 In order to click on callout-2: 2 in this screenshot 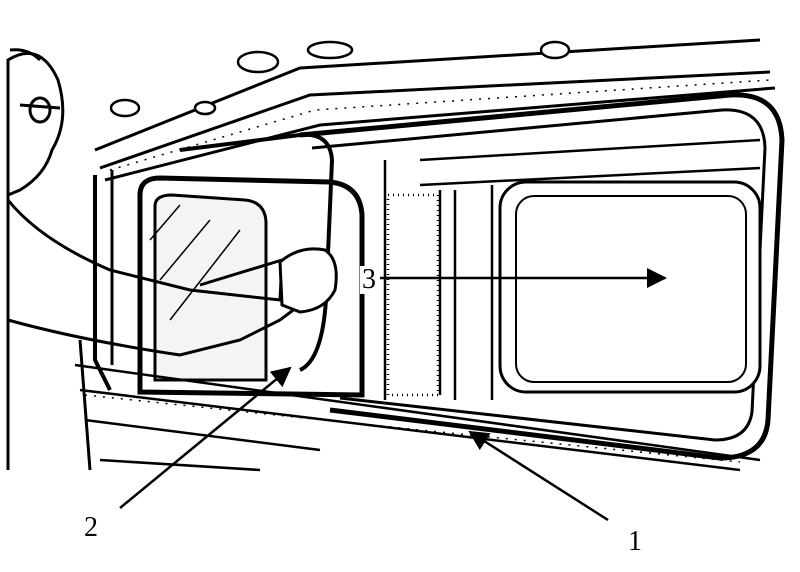, I will do `click(91, 527)`.